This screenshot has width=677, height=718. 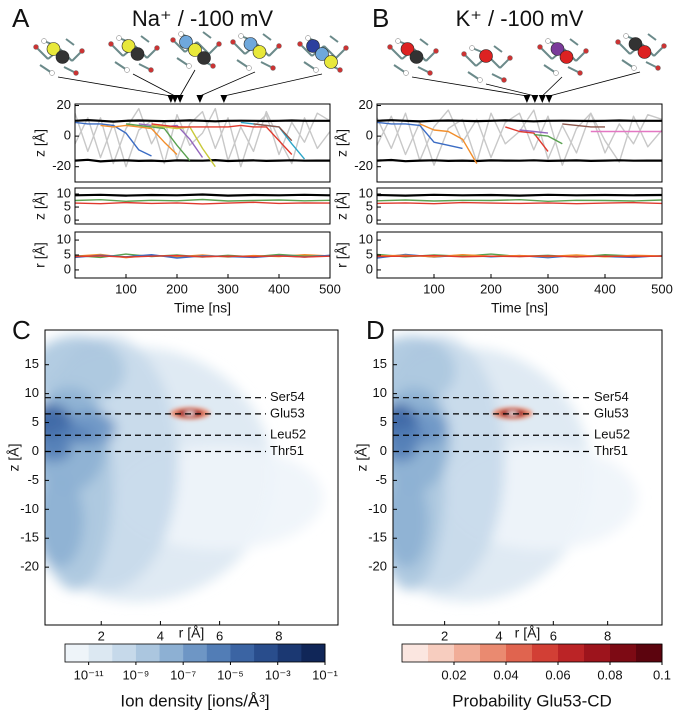 What do you see at coordinates (444, 635) in the screenshot?
I see `x-tick-label: 2` at bounding box center [444, 635].